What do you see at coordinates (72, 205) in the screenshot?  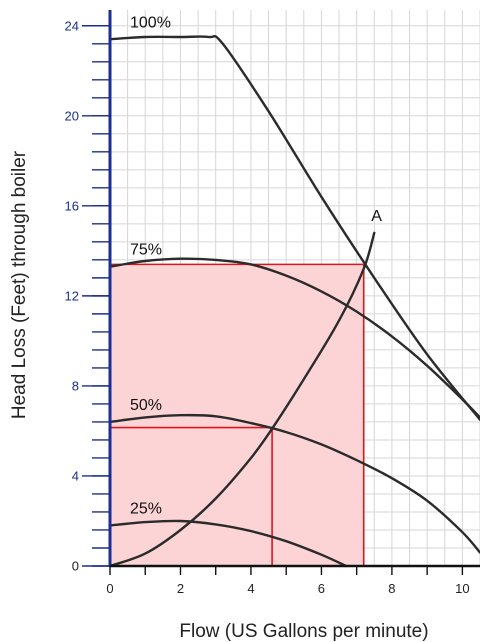 I see `y-tick-label: 16` at bounding box center [72, 205].